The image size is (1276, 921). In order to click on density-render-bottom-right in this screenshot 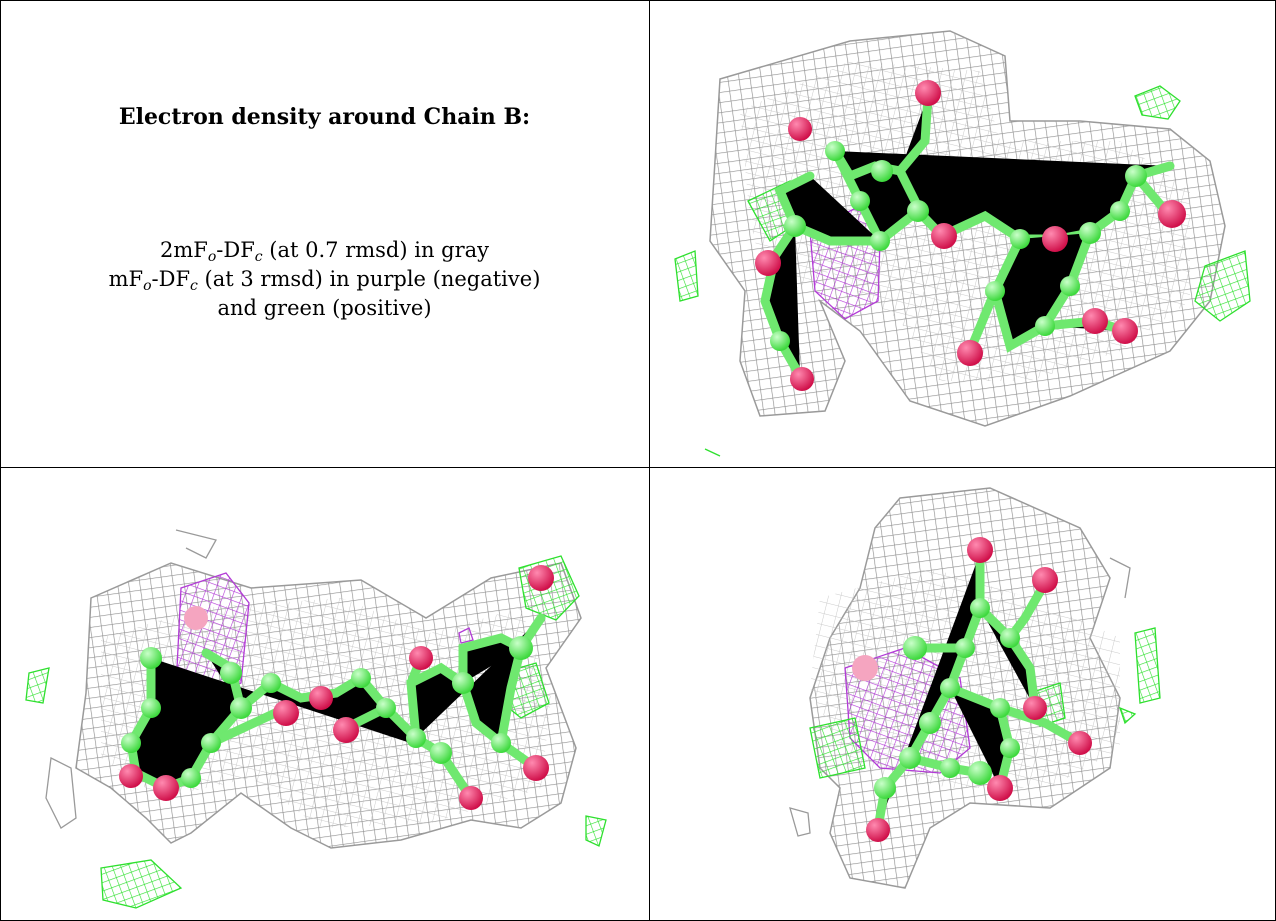, I will do `click(975, 688)`.